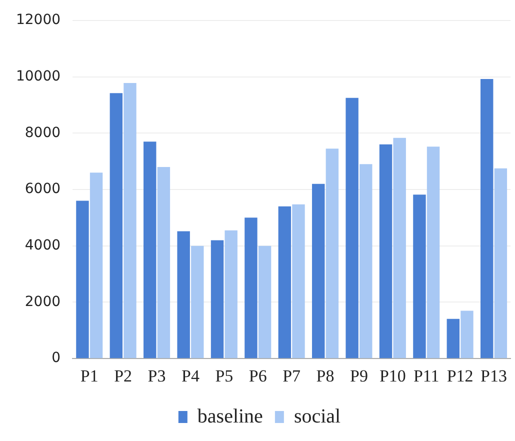  What do you see at coordinates (392, 376) in the screenshot?
I see `x-tick-label: P10` at bounding box center [392, 376].